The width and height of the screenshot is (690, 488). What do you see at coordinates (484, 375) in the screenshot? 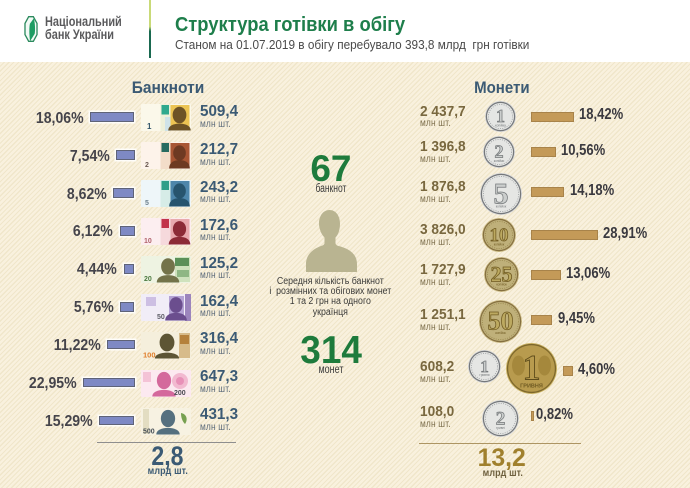
I see `svg-text: гривня` at bounding box center [484, 375].